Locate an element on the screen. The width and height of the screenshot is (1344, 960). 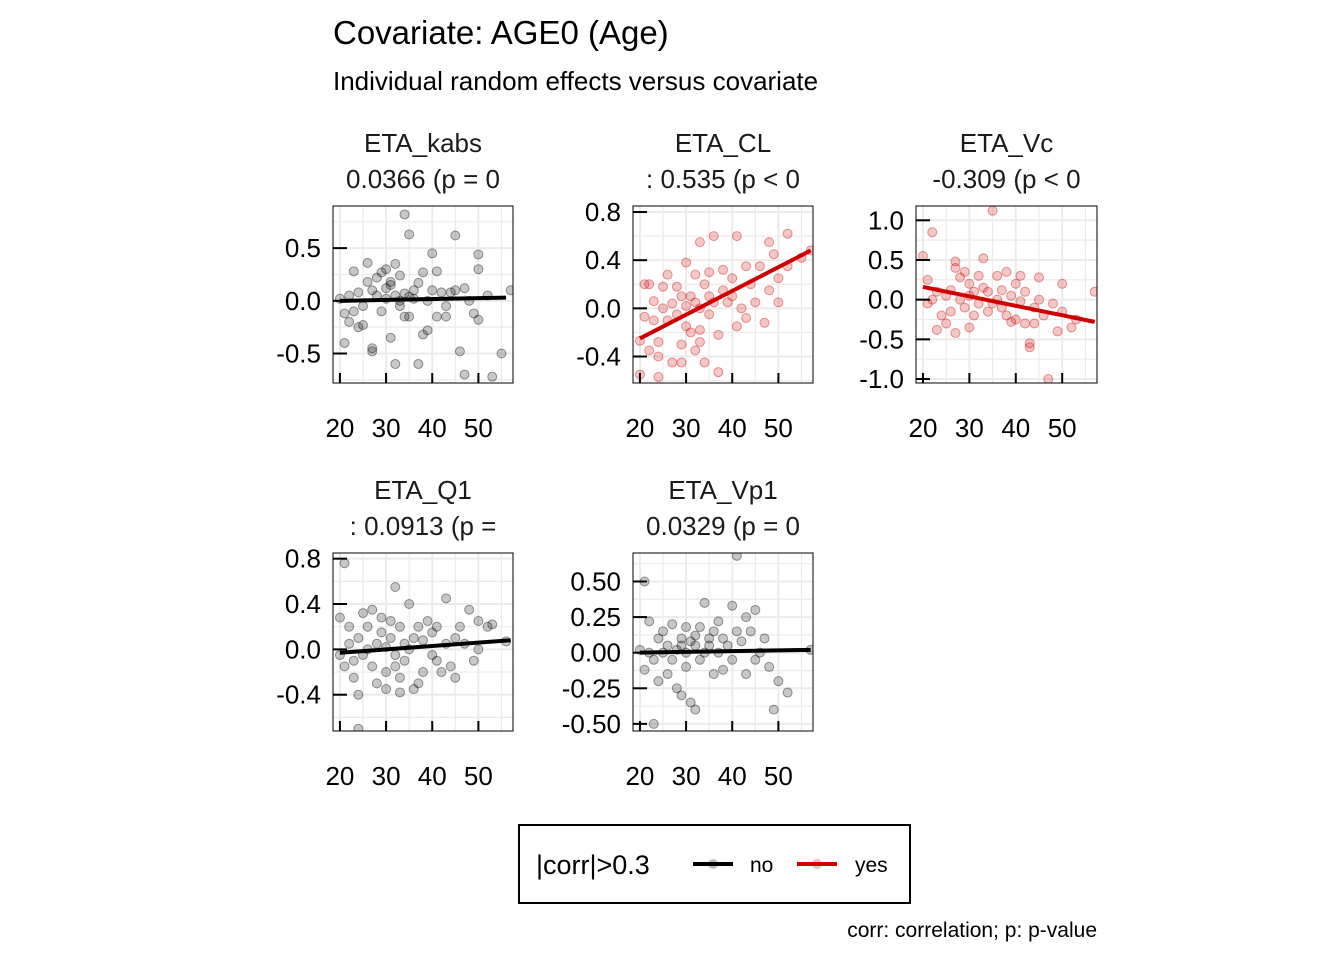
x-tick-label: 50 is located at coordinates (1062, 428).